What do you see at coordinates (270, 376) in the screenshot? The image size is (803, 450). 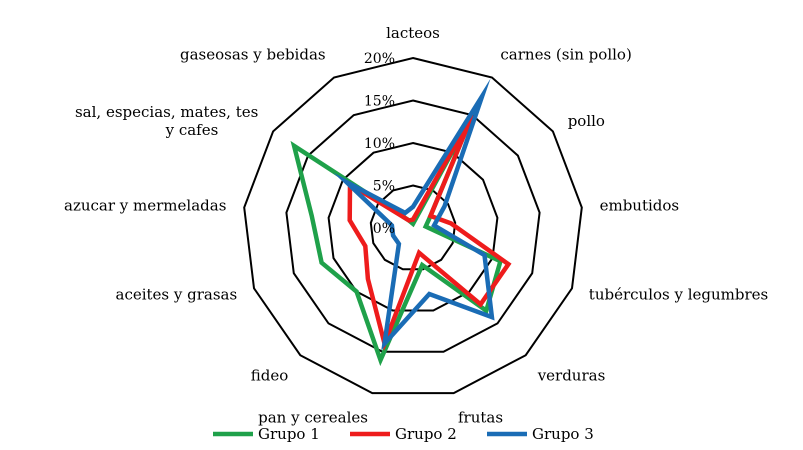 I see `category-label-8: fideo` at bounding box center [270, 376].